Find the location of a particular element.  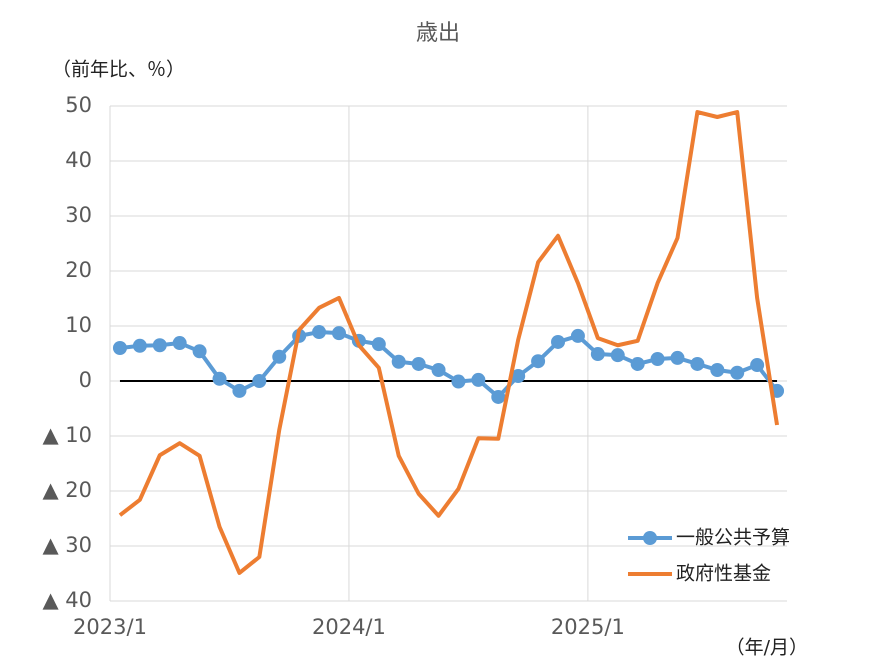

y-tick-label: 20 is located at coordinates (78, 270).